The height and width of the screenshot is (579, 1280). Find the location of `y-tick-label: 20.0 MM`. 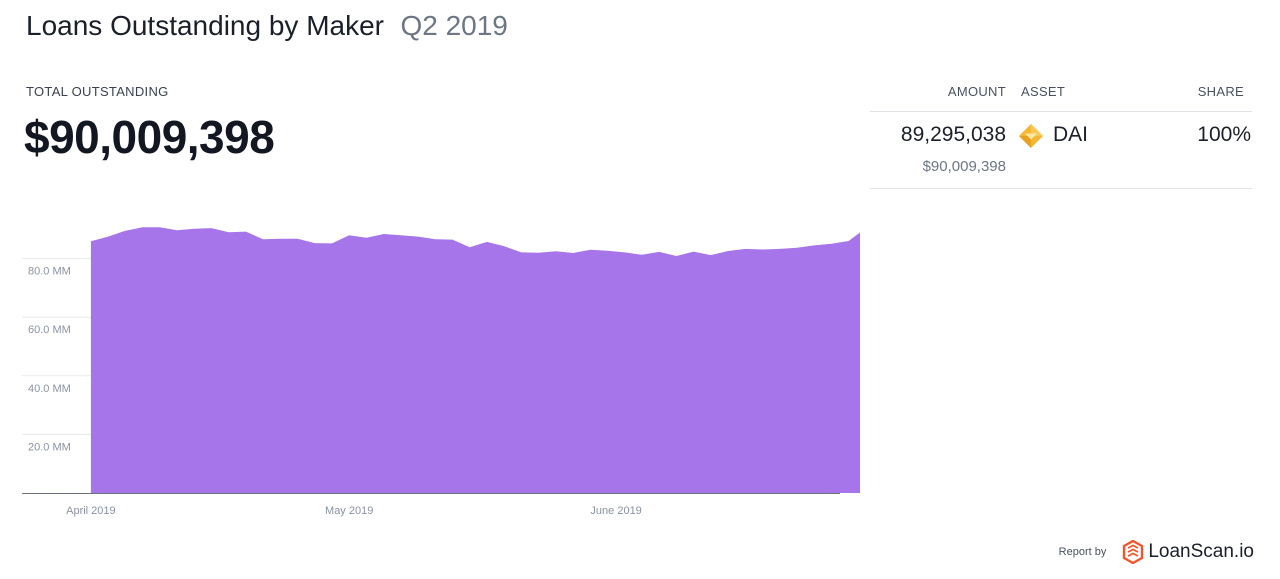

y-tick-label: 20.0 MM is located at coordinates (49, 447).